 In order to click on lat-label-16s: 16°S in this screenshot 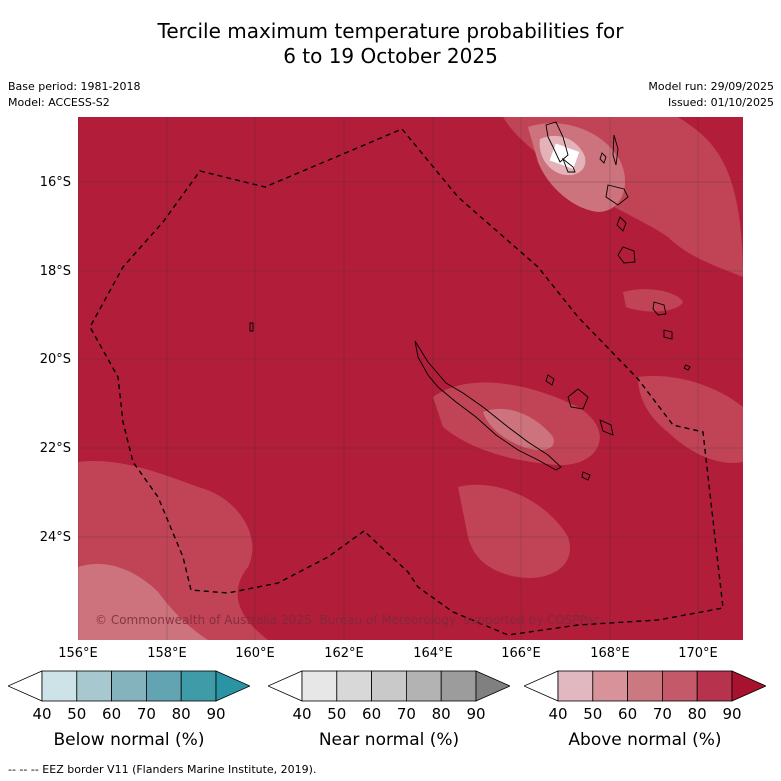, I will do `click(55, 182)`.